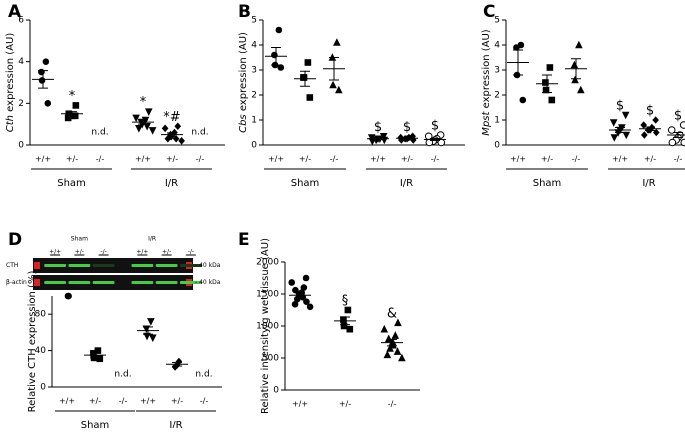  I want to click on y-axis-label-text: Relative intensity/g wet tissue (AU), so click(265, 326).